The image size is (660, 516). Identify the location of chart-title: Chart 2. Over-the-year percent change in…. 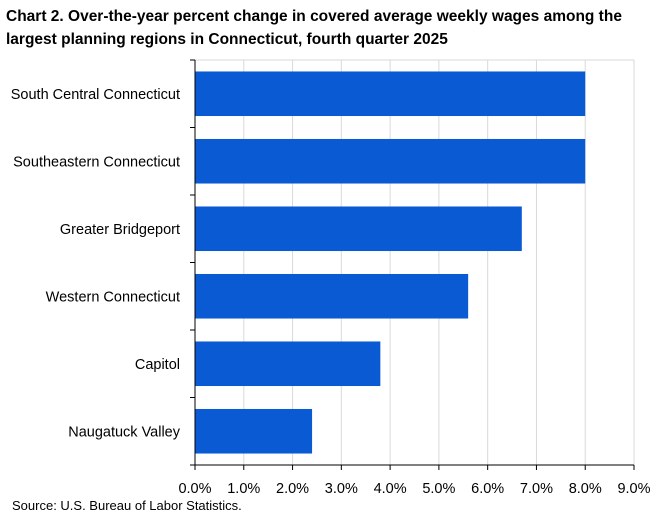
(314, 28).